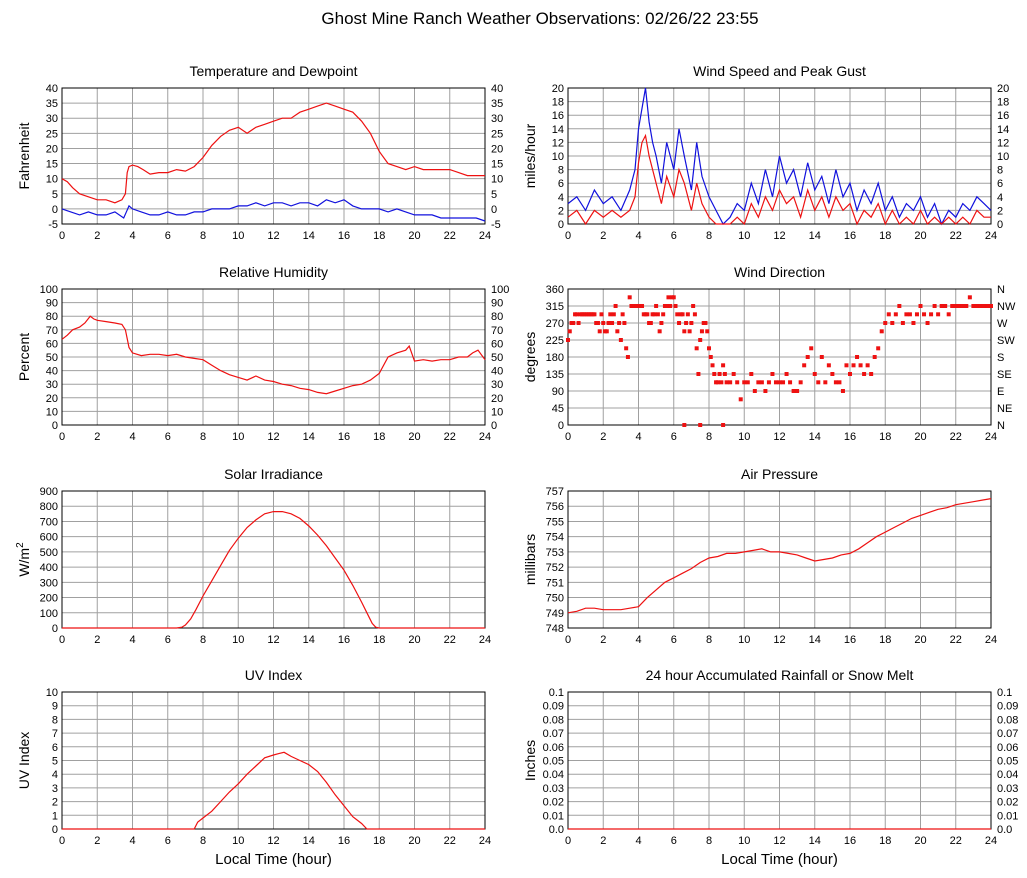 This screenshot has height=878, width=1027. Describe the element at coordinates (497, 317) in the screenshot. I see `right-tick-label: 80` at that location.